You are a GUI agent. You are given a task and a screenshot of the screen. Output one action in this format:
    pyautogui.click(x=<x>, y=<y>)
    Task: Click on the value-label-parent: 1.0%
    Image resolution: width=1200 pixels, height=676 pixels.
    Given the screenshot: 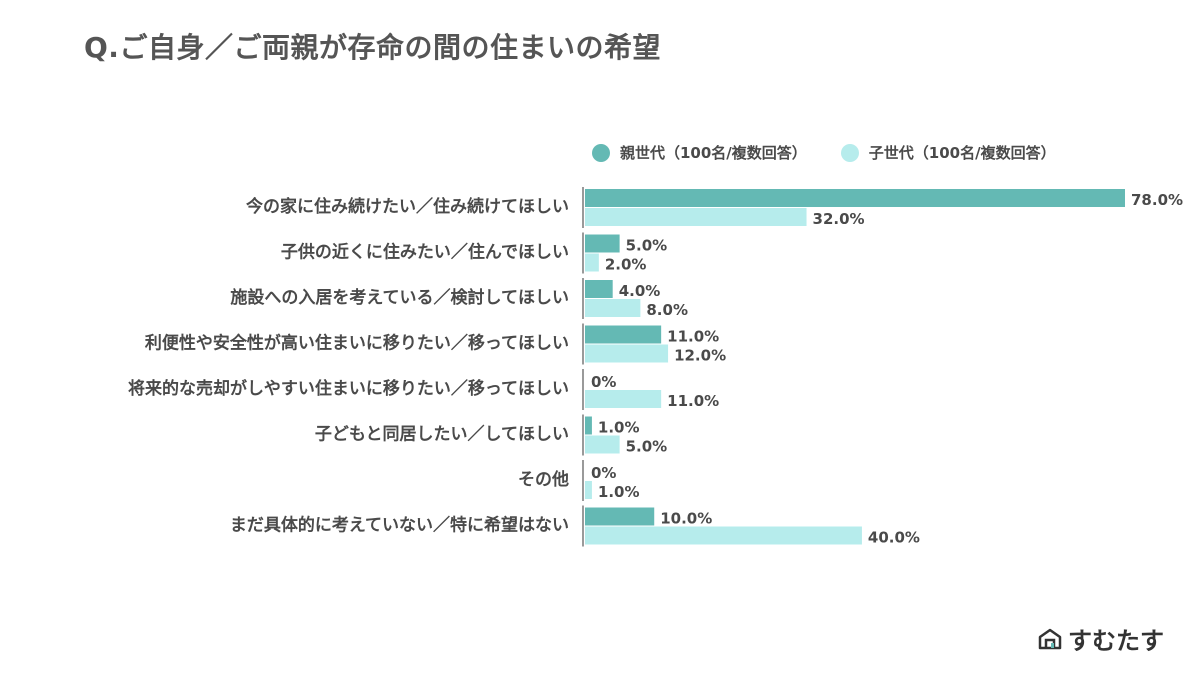 What is the action you would take?
    pyautogui.click(x=619, y=428)
    